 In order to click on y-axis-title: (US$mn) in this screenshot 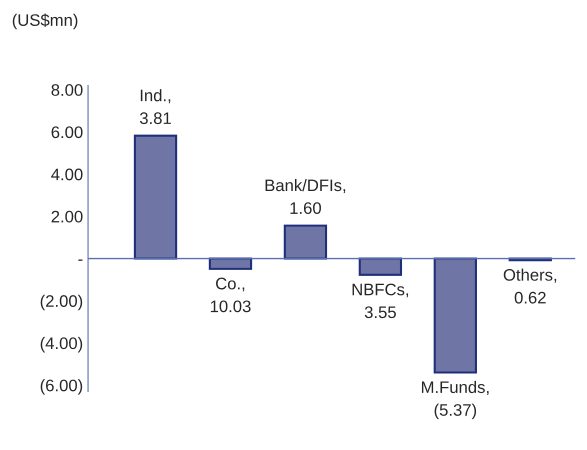, I will do `click(45, 21)`.